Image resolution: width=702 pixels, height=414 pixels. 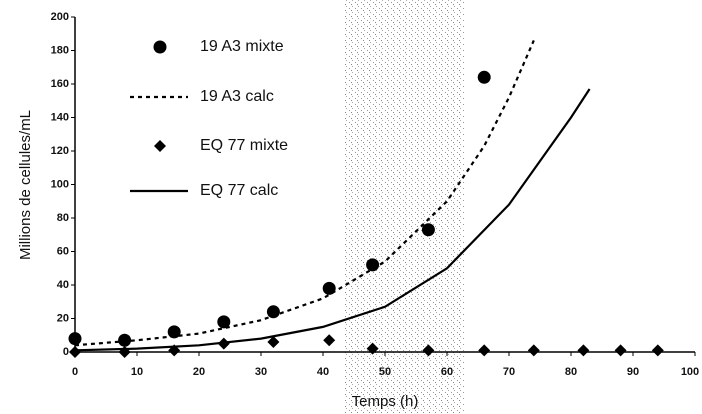 I want to click on x-tick-label: 30, so click(x=261, y=372).